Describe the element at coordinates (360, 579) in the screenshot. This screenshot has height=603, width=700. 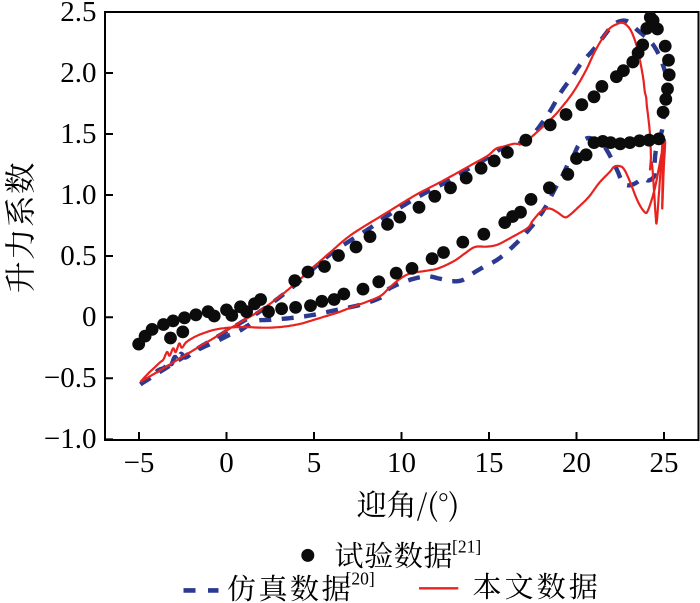
I see `svg-text: [20]` at that location.